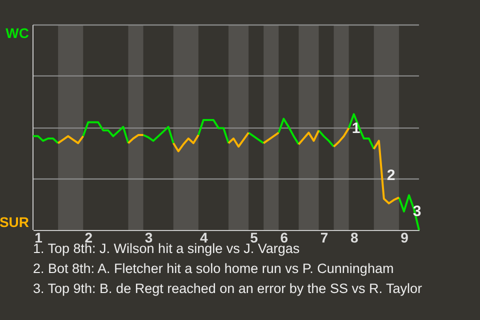 The image size is (480, 320). What do you see at coordinates (356, 128) in the screenshot?
I see `annotation: 1` at bounding box center [356, 128].